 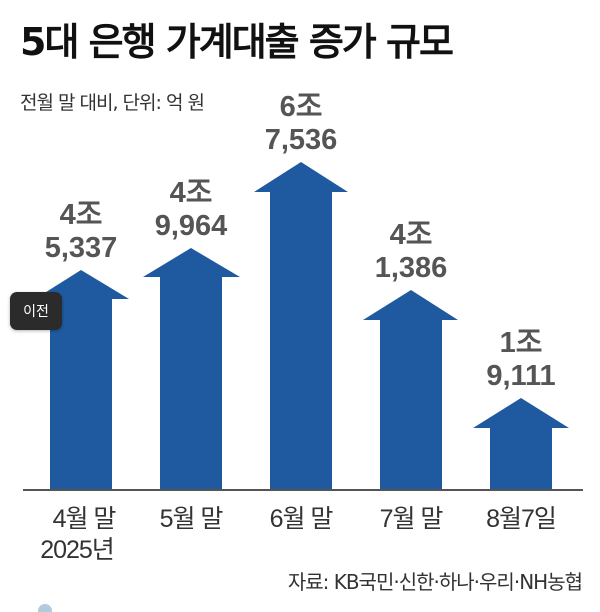 What do you see at coordinates (36, 311) in the screenshot?
I see `previous-tooltip-button: 이전` at bounding box center [36, 311].